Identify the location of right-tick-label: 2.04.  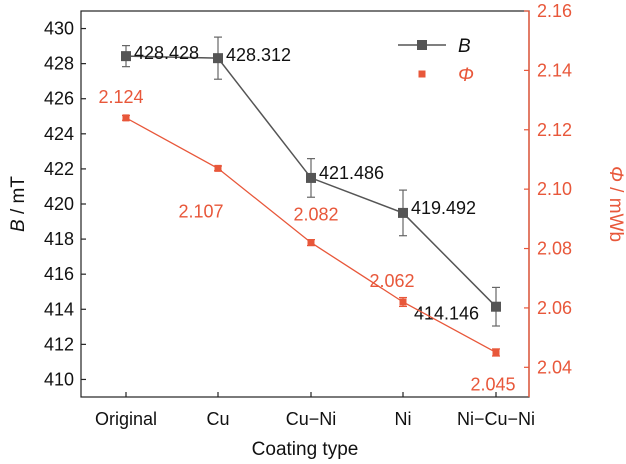
(554, 367).